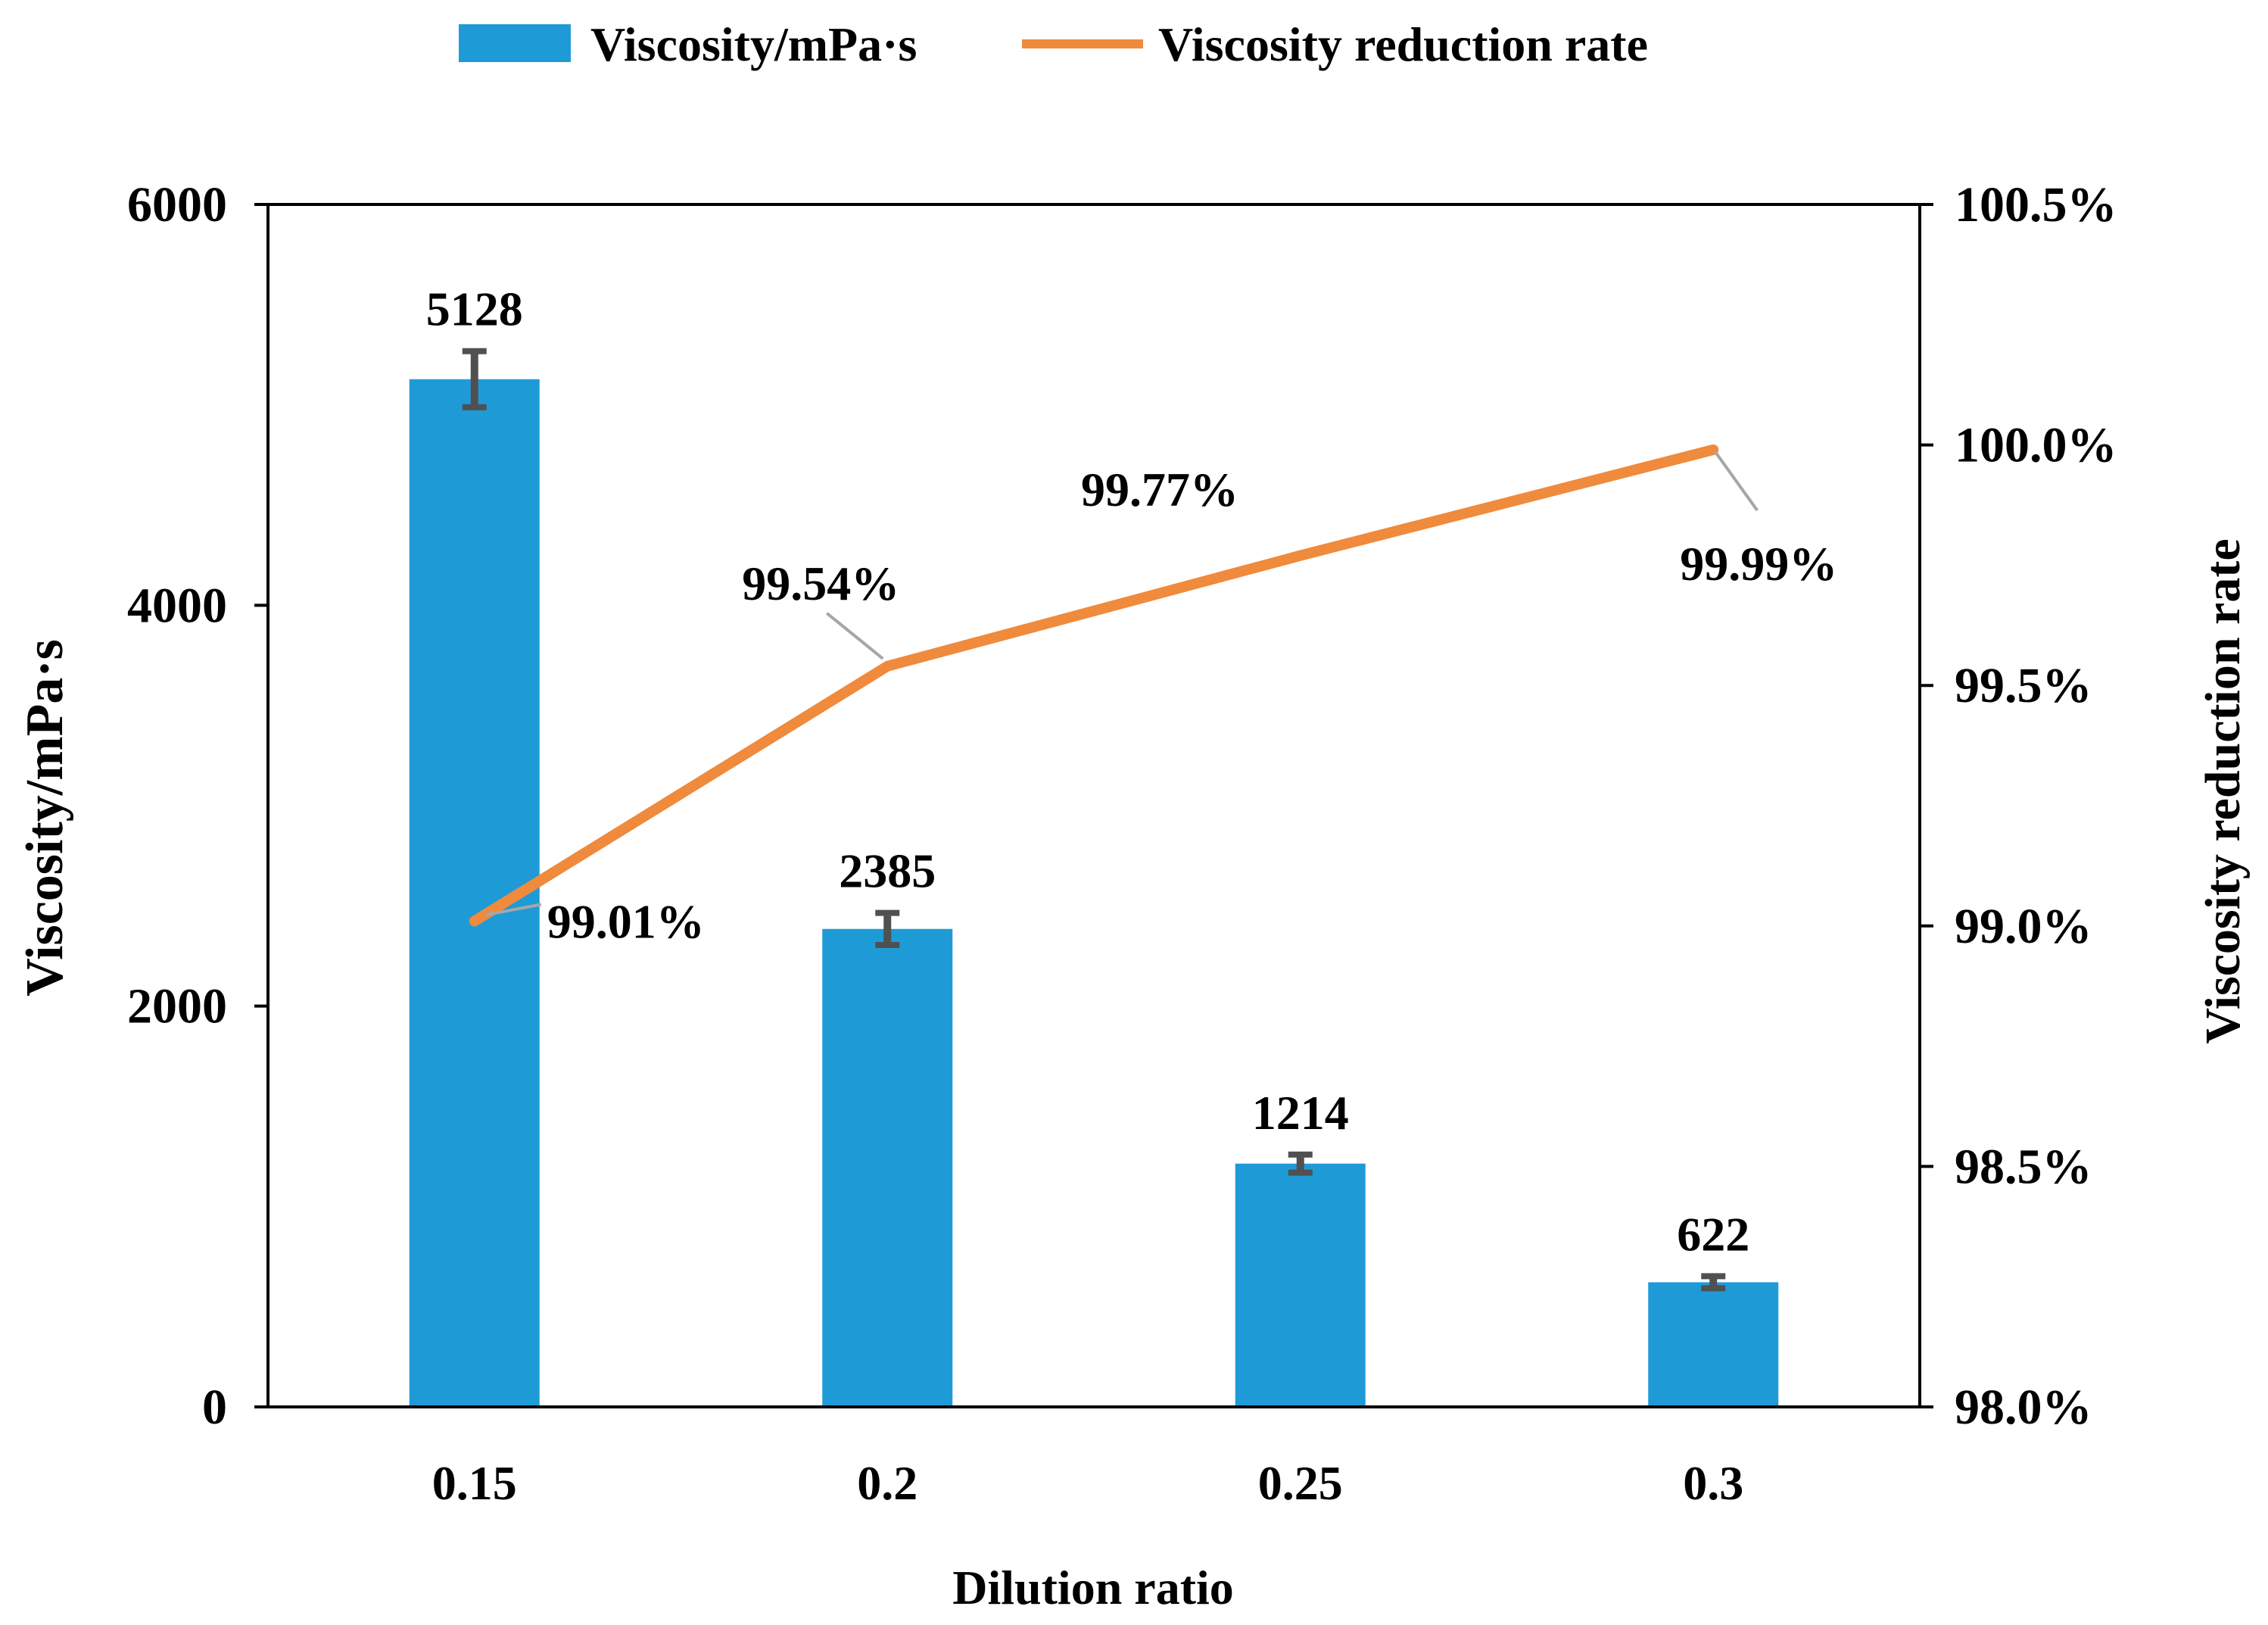 Image resolution: width=2268 pixels, height=1625 pixels. I want to click on line-value-label: 99.77%, so click(1159, 489).